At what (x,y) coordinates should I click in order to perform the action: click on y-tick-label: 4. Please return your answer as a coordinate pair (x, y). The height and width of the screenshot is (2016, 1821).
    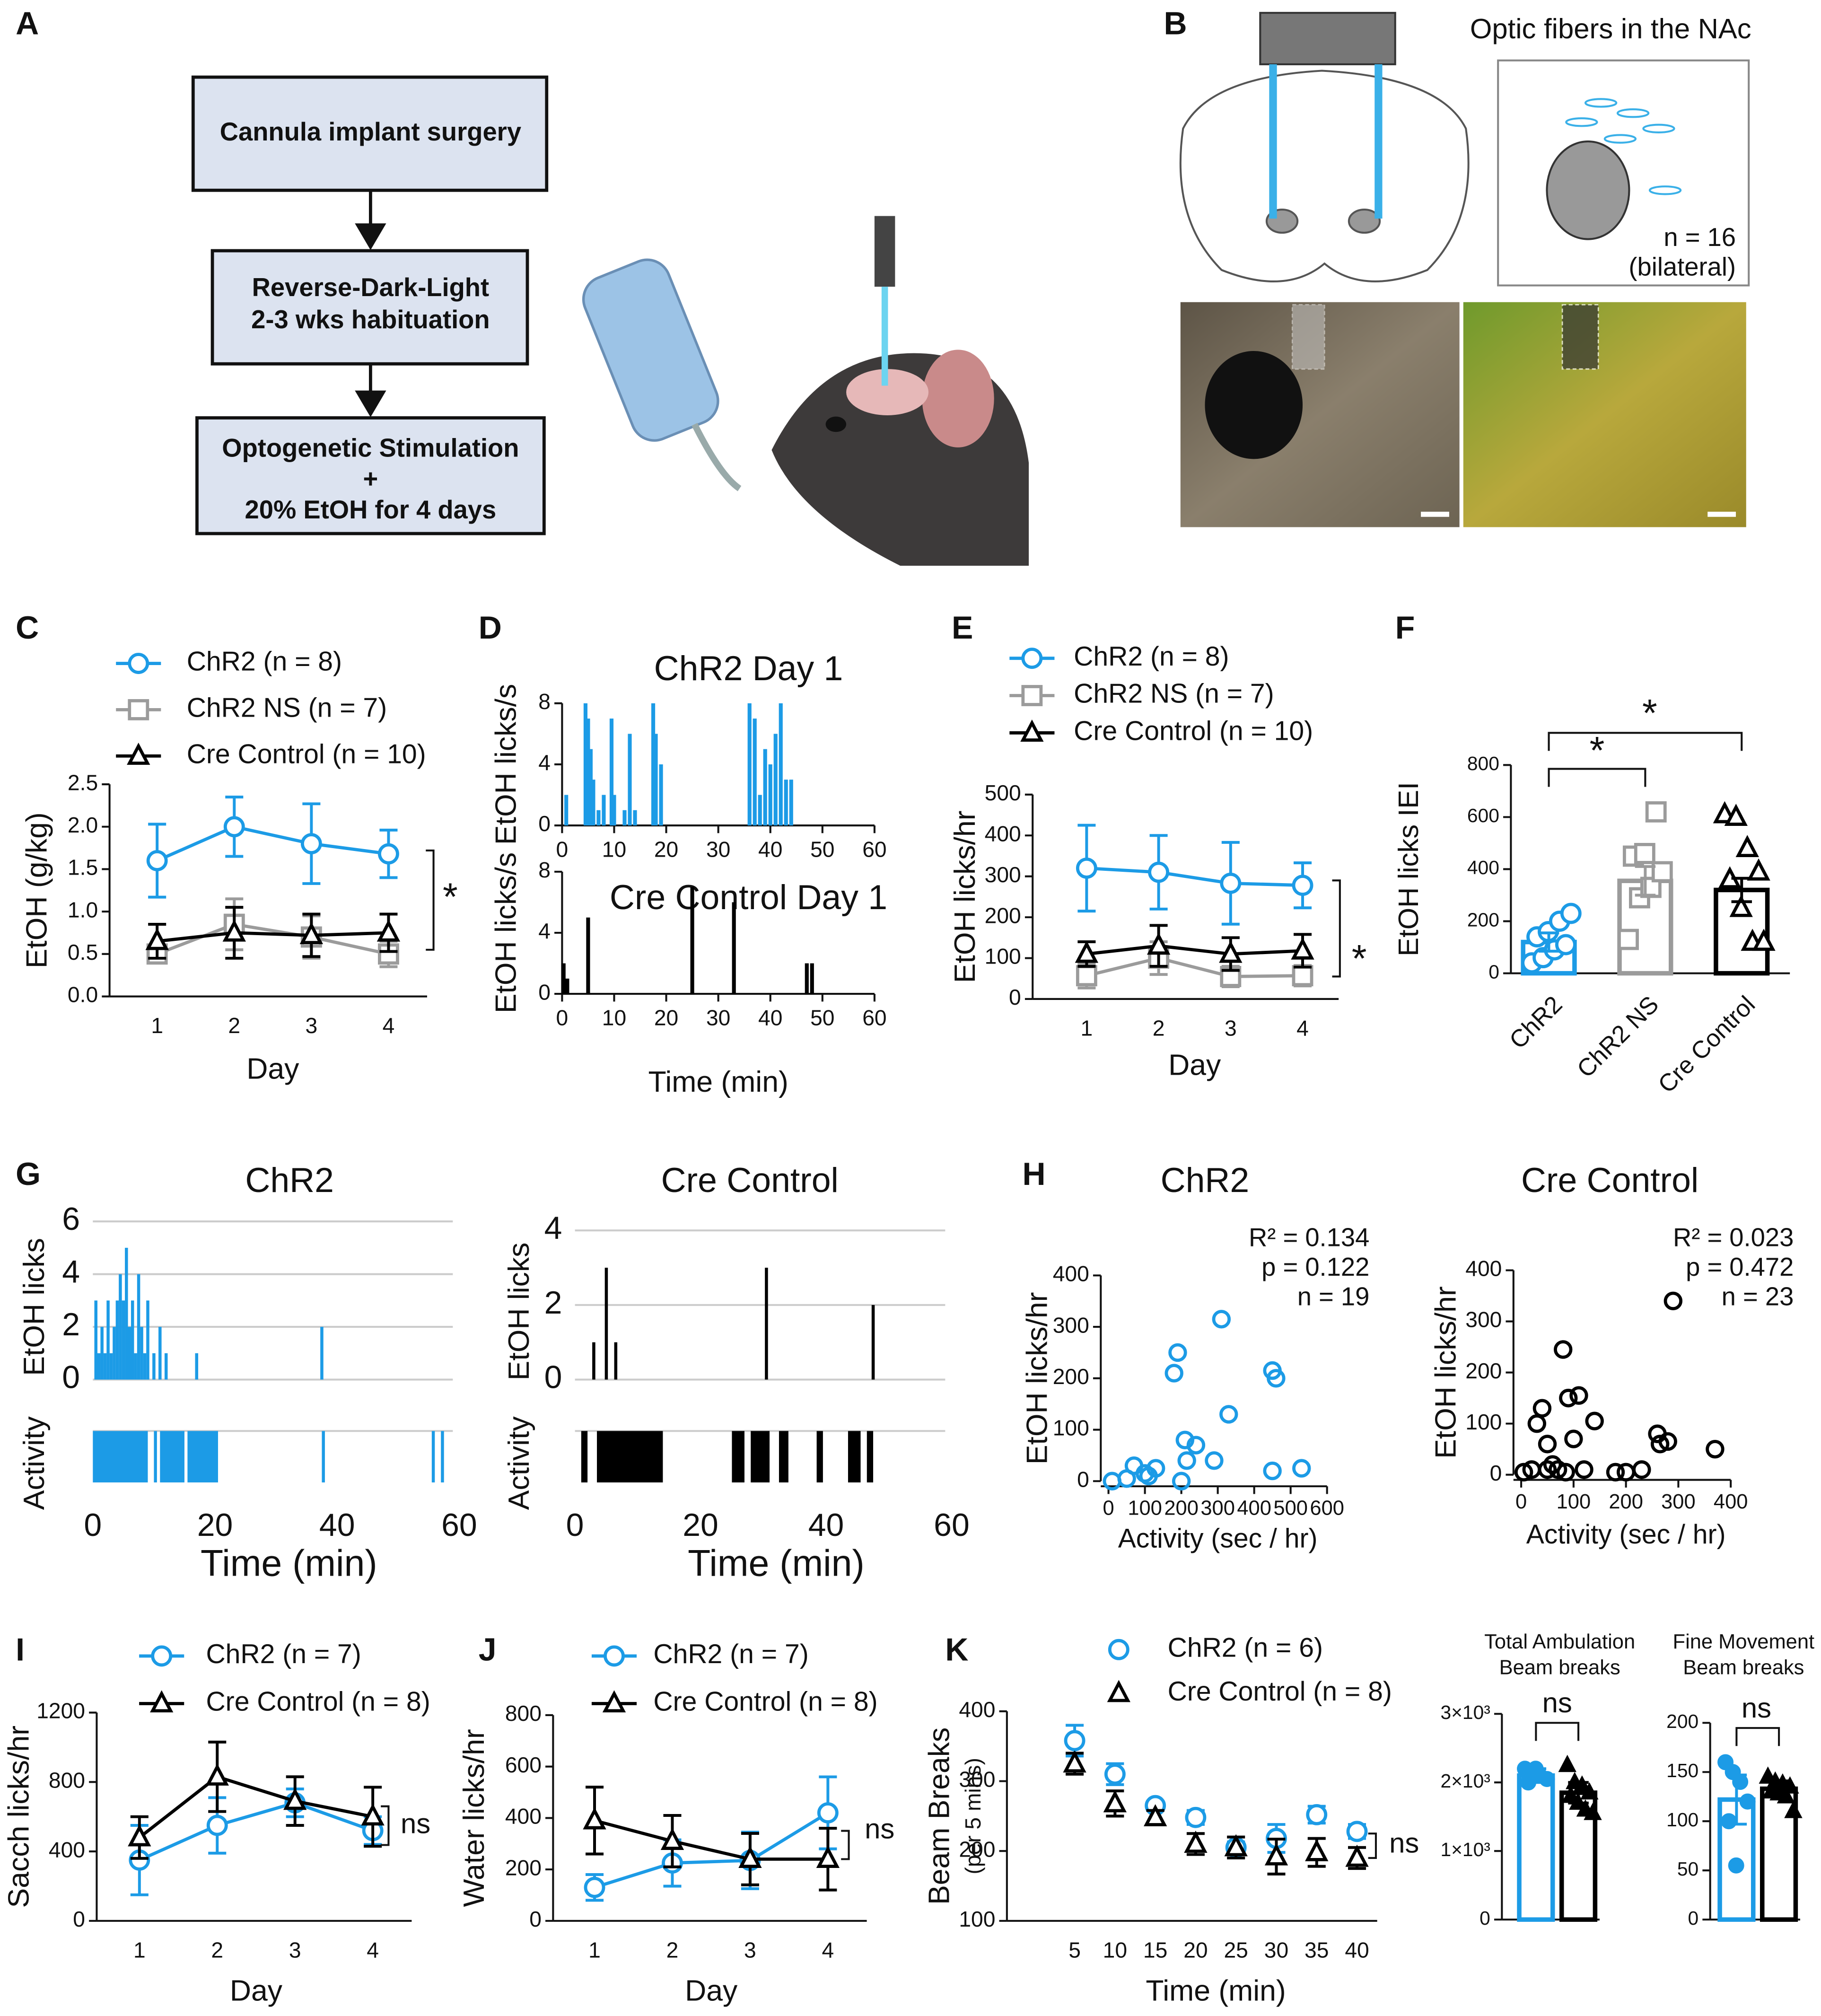
    Looking at the image, I should click on (545, 931).